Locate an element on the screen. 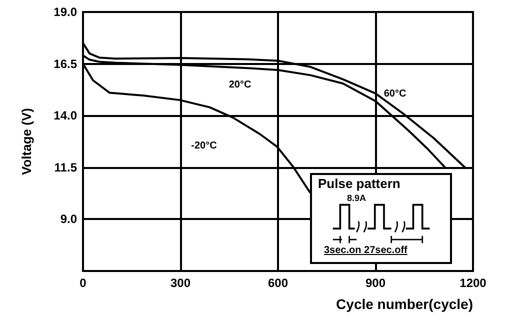 This screenshot has height=332, width=520. y-axis-title: Voltage (V) is located at coordinates (26, 141).